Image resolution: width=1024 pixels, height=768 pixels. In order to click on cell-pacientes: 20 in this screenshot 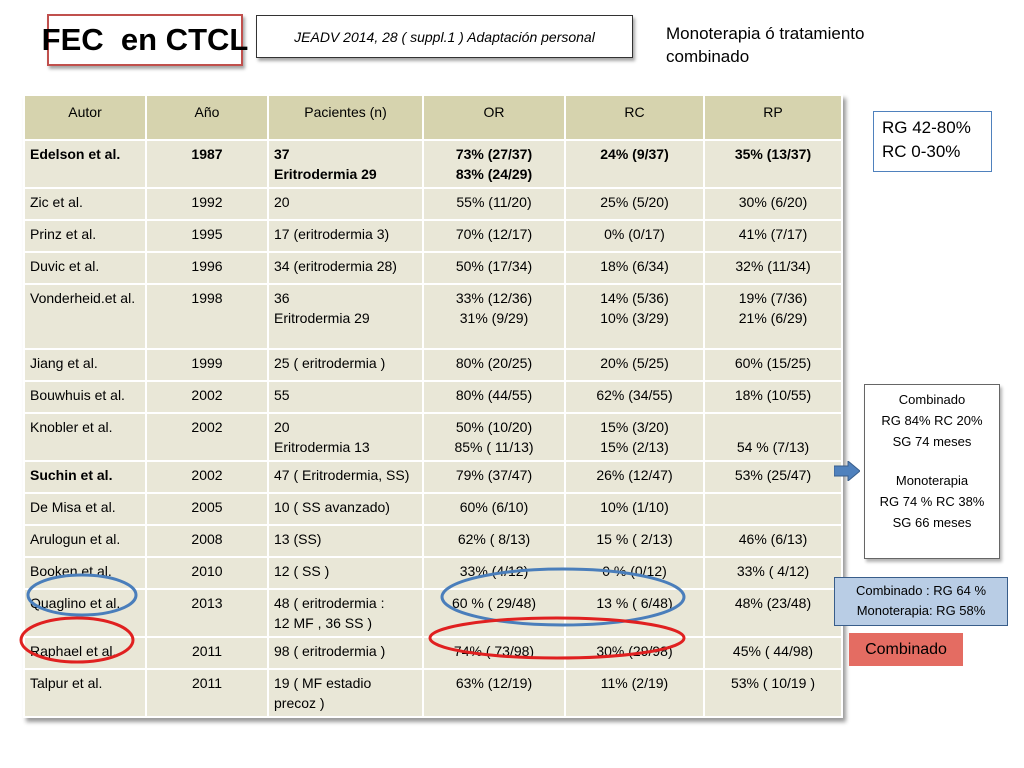, I will do `click(345, 204)`.